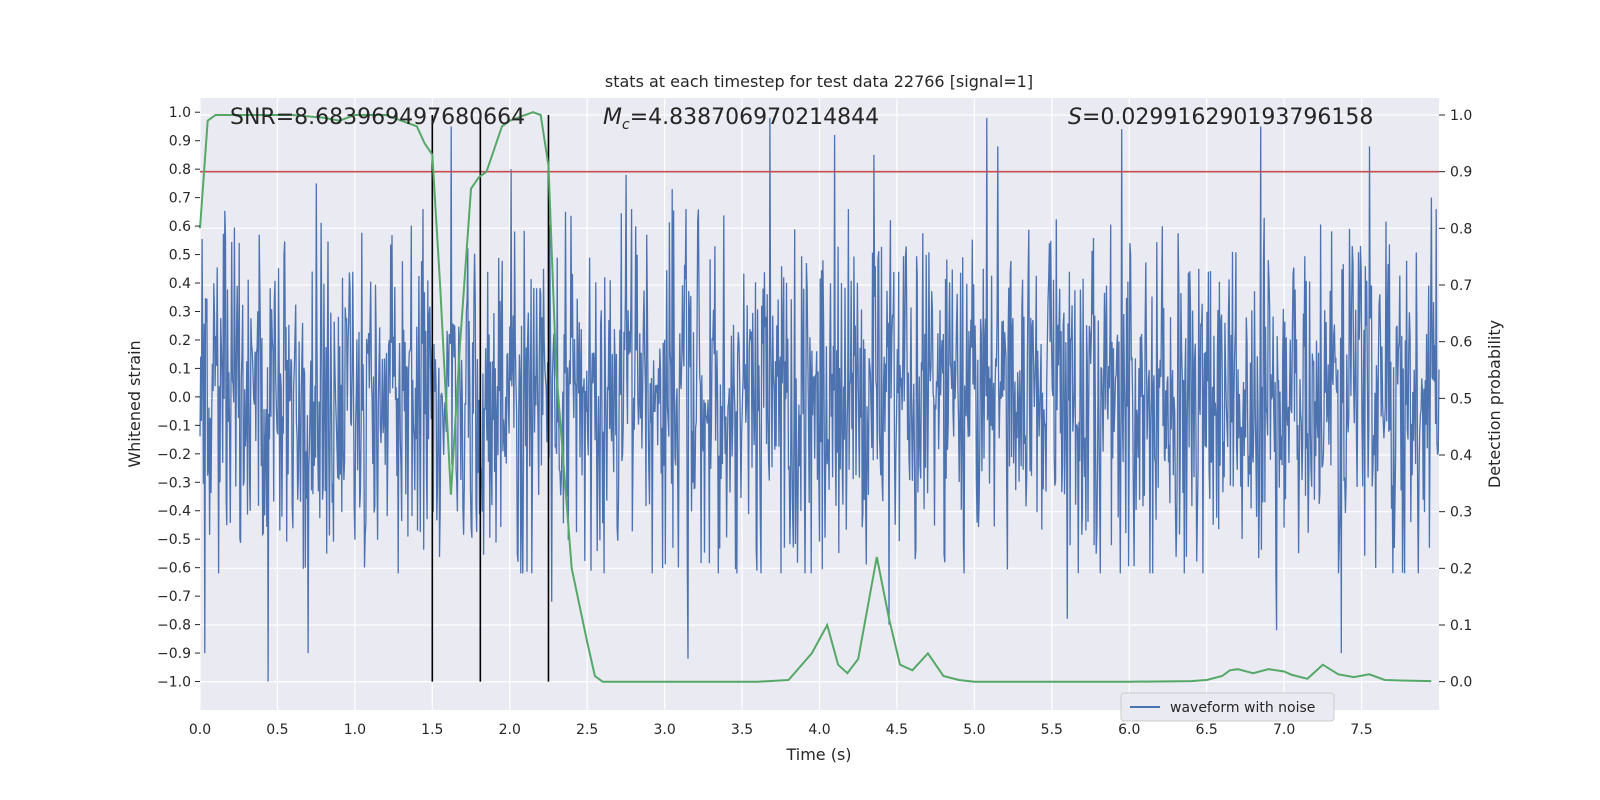  What do you see at coordinates (174, 455) in the screenshot?
I see `y-tick-label-left: −0.2` at bounding box center [174, 455].